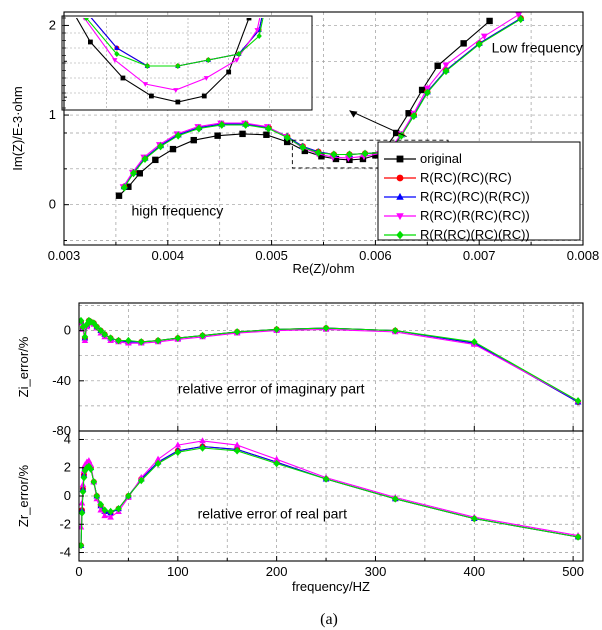  I want to click on series-r-rc-rc-r-rc-, so click(330, 495).